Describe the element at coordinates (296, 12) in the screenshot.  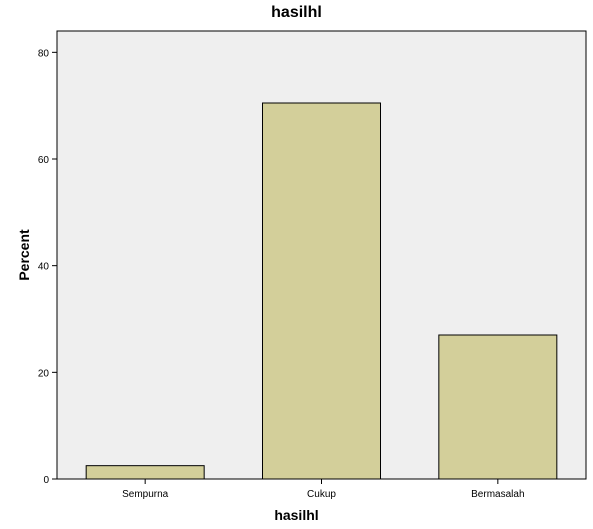
I see `chart-title: hasilhl` at that location.